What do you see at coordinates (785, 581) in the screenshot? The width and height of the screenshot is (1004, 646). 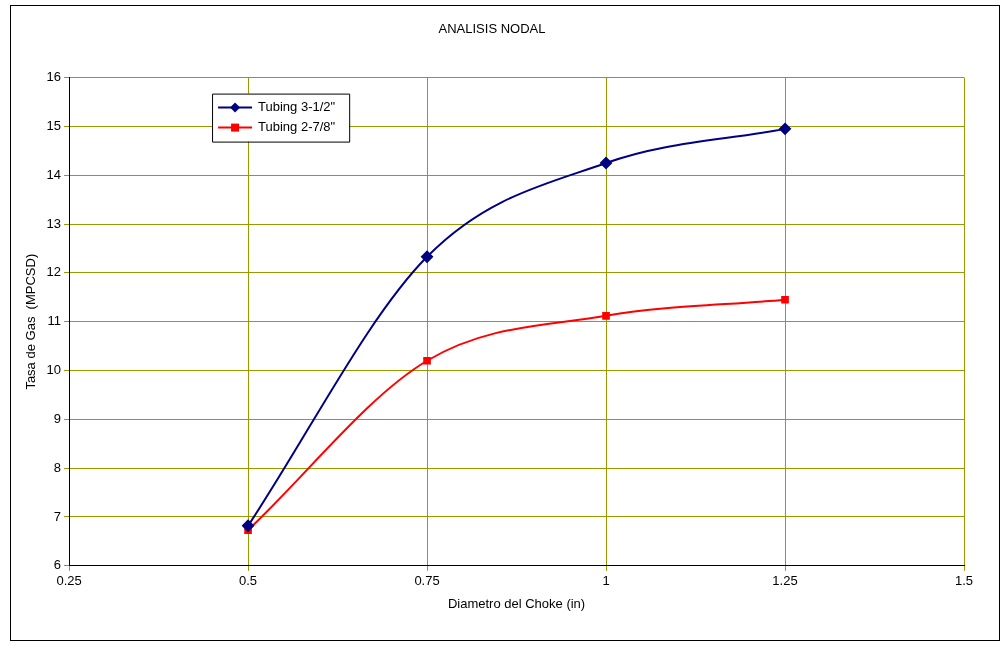 I see `x-tick-label: 1.25` at bounding box center [785, 581].